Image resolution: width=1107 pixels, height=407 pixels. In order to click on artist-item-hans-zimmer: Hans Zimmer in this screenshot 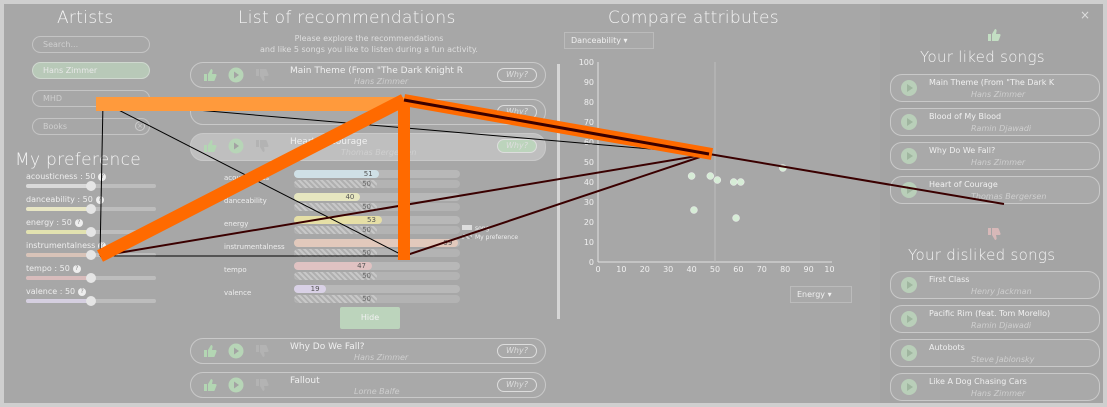, I will do `click(91, 70)`.